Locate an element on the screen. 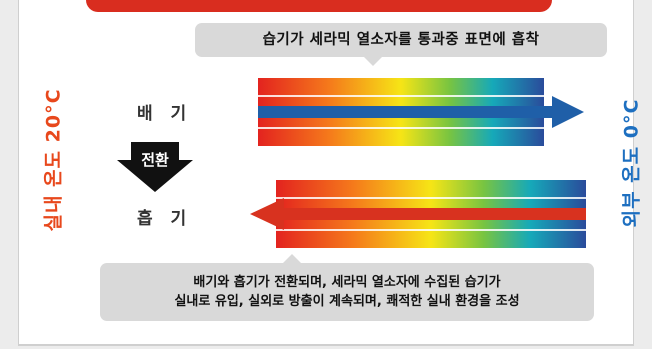 This screenshot has height=349, width=652. switch-indicator: 전환 is located at coordinates (155, 167).